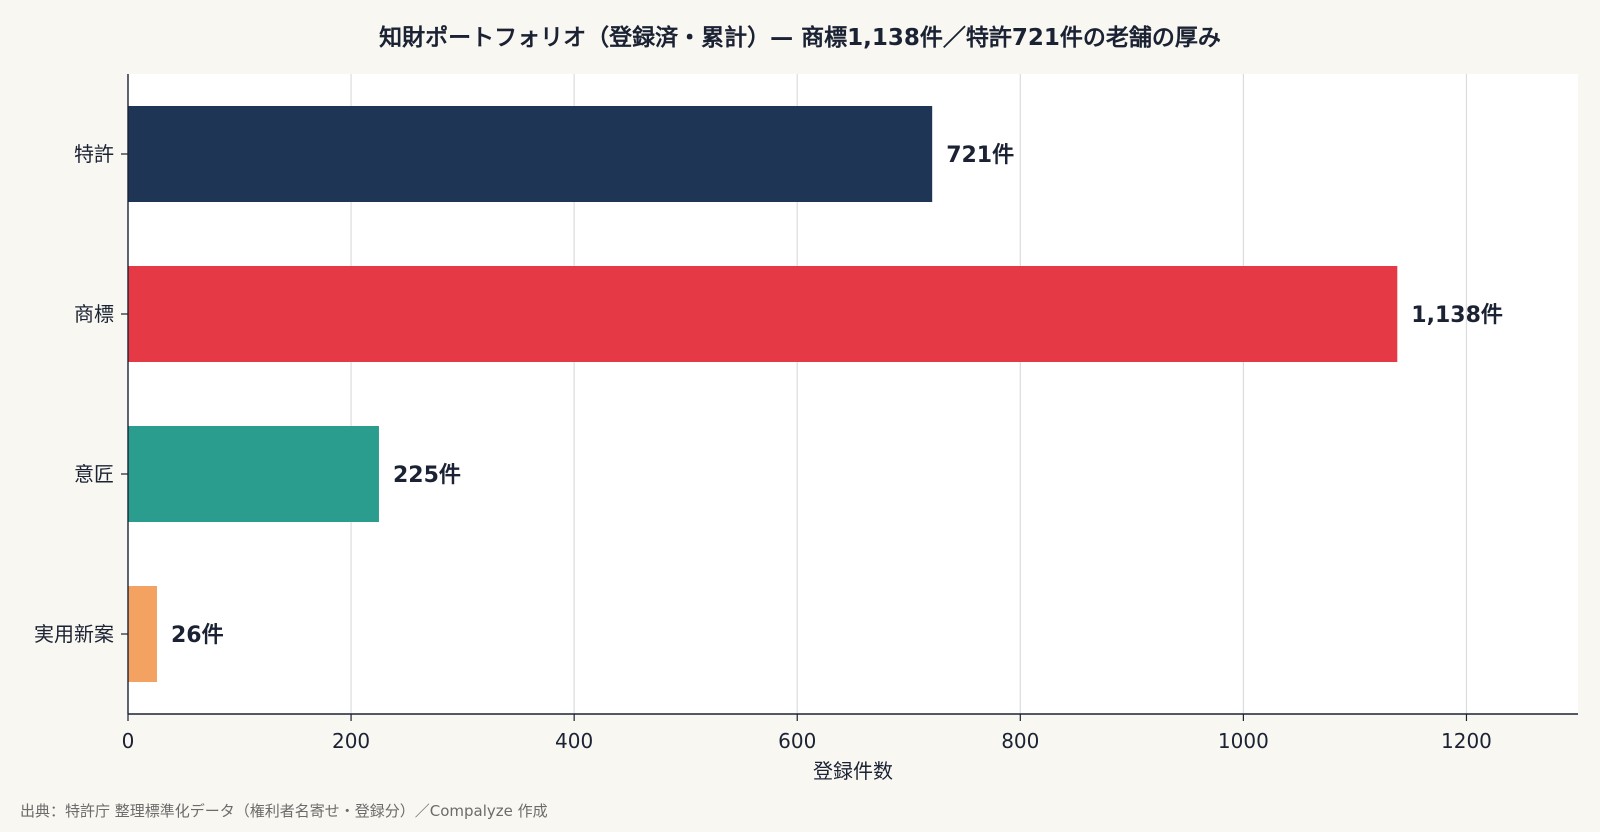  What do you see at coordinates (574, 741) in the screenshot?
I see `x-tick-label-400: 400` at bounding box center [574, 741].